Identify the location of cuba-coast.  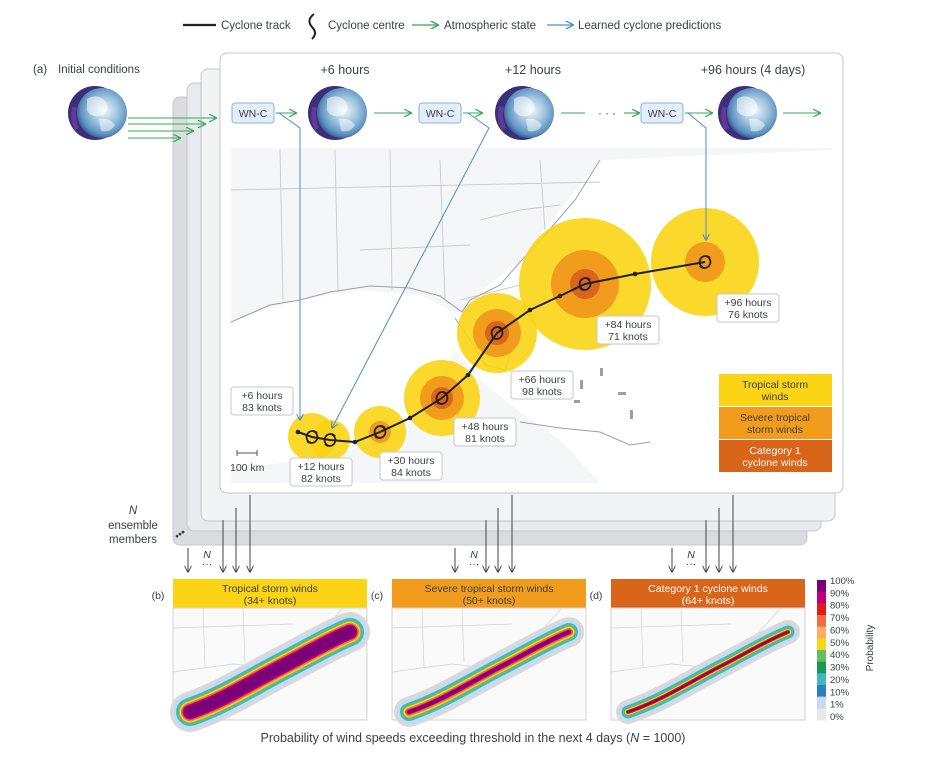
(585, 433).